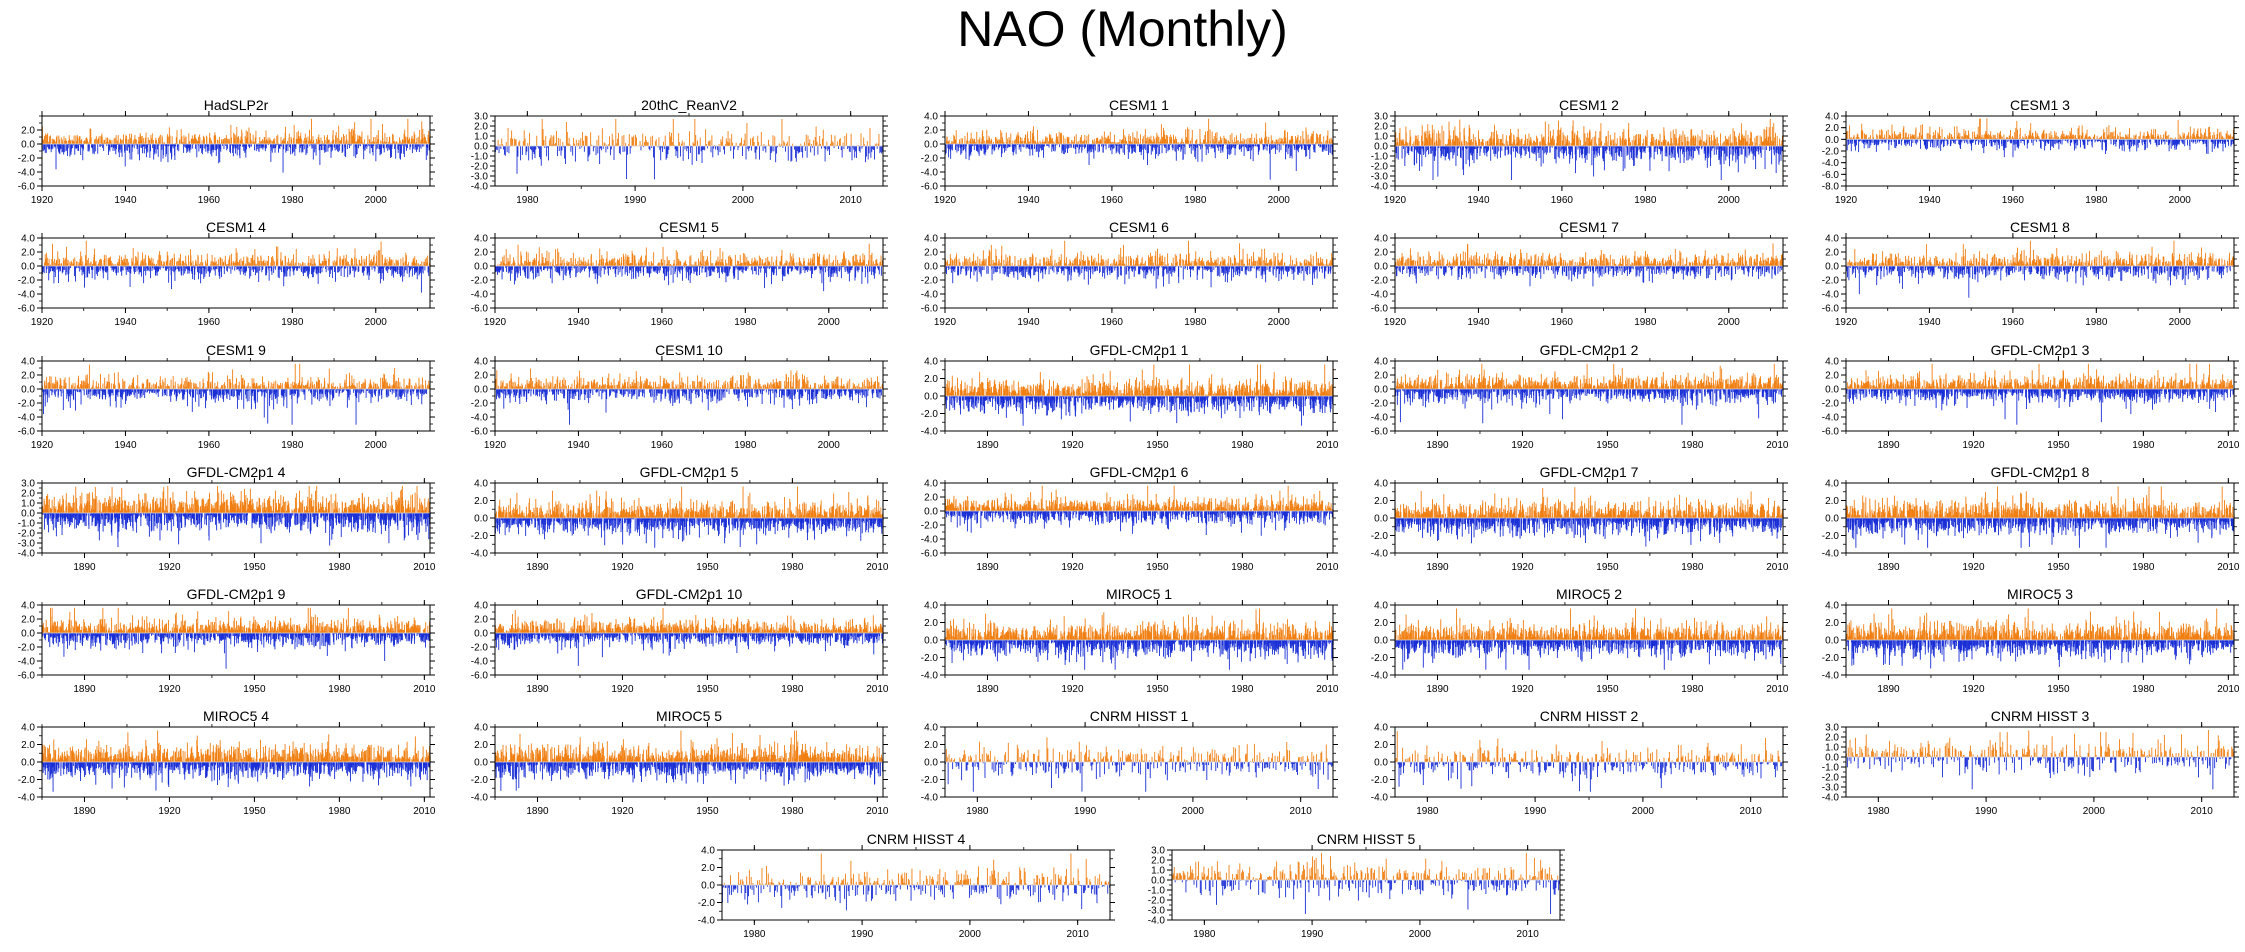  Describe the element at coordinates (1729, 200) in the screenshot. I see `x-tick-label: 2000` at that location.